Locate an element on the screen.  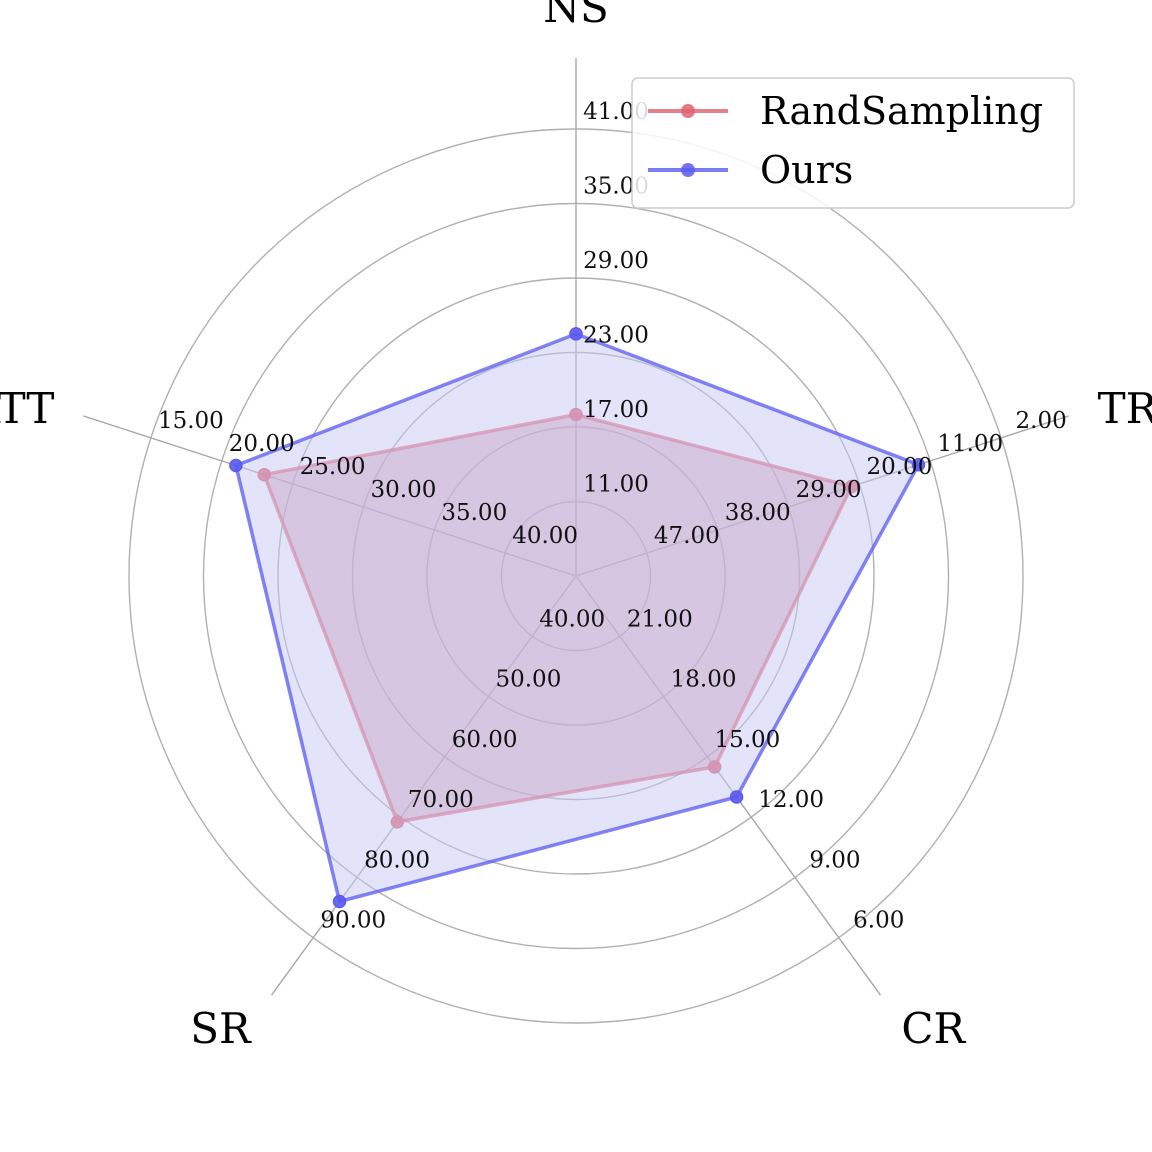
tick-label-att-2: 35.00 is located at coordinates (474, 513).